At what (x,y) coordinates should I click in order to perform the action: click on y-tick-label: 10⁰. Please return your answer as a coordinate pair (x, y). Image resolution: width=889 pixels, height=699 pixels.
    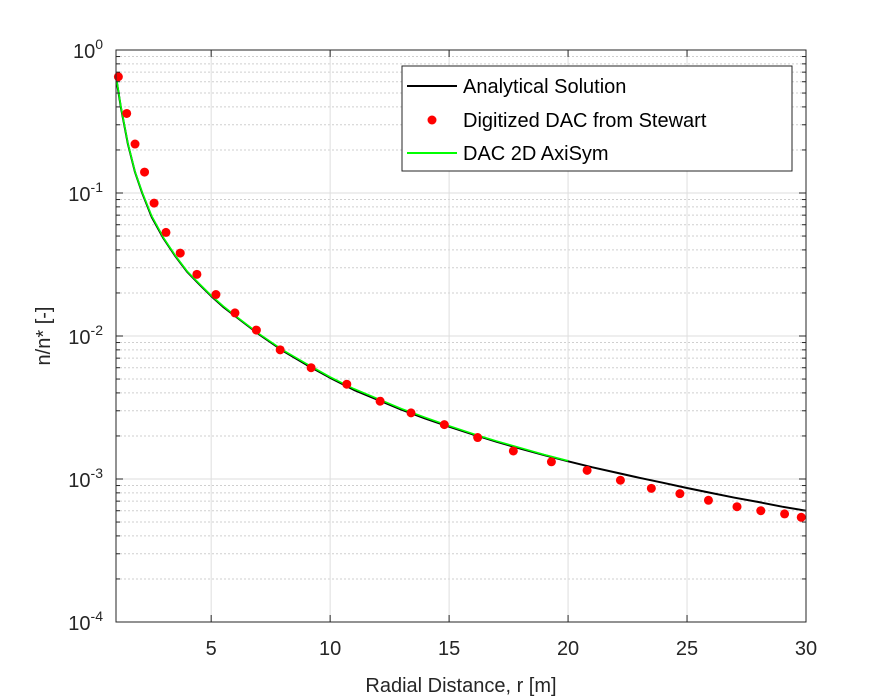
    Looking at the image, I should click on (88, 49).